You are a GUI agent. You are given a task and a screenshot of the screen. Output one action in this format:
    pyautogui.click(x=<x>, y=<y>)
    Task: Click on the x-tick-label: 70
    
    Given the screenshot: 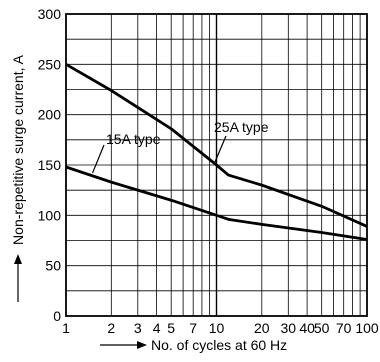 What is the action you would take?
    pyautogui.click(x=344, y=328)
    